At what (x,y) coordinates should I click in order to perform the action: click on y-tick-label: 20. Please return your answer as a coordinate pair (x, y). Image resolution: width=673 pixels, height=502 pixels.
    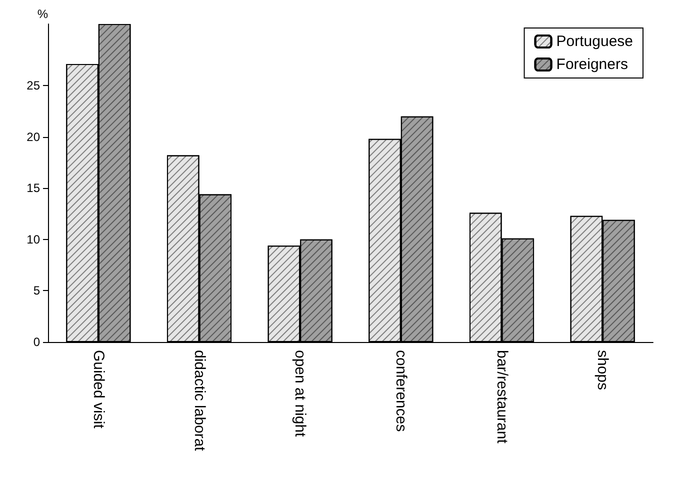
    Looking at the image, I should click on (33, 137).